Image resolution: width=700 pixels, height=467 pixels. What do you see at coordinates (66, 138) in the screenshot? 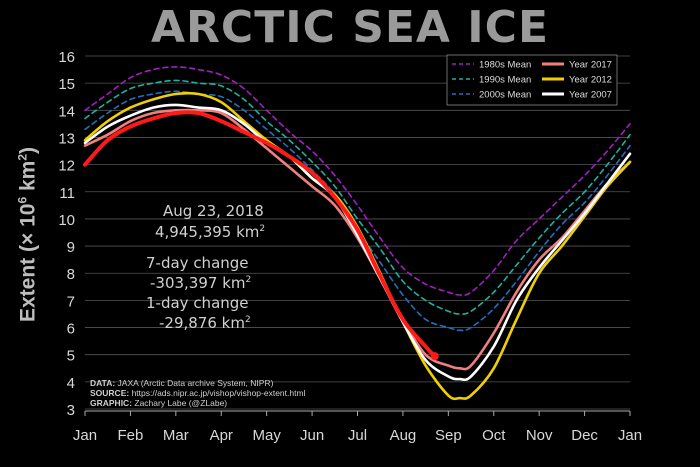
I see `y-tick-label: 13` at bounding box center [66, 138].